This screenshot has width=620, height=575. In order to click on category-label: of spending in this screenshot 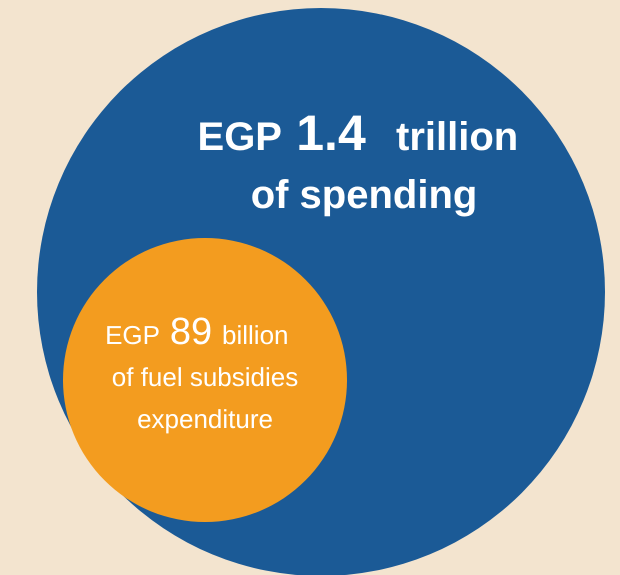, I will do `click(364, 195)`.